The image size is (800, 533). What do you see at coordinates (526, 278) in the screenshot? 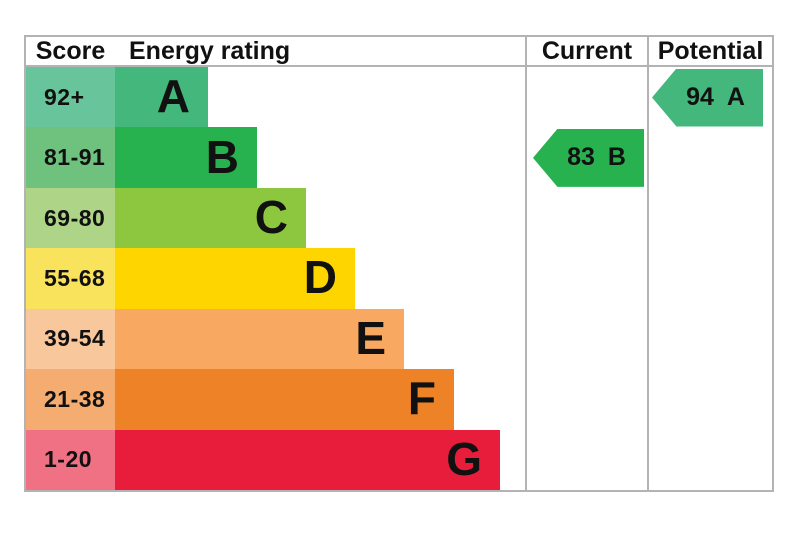
I see `current-column-divider` at bounding box center [526, 278].